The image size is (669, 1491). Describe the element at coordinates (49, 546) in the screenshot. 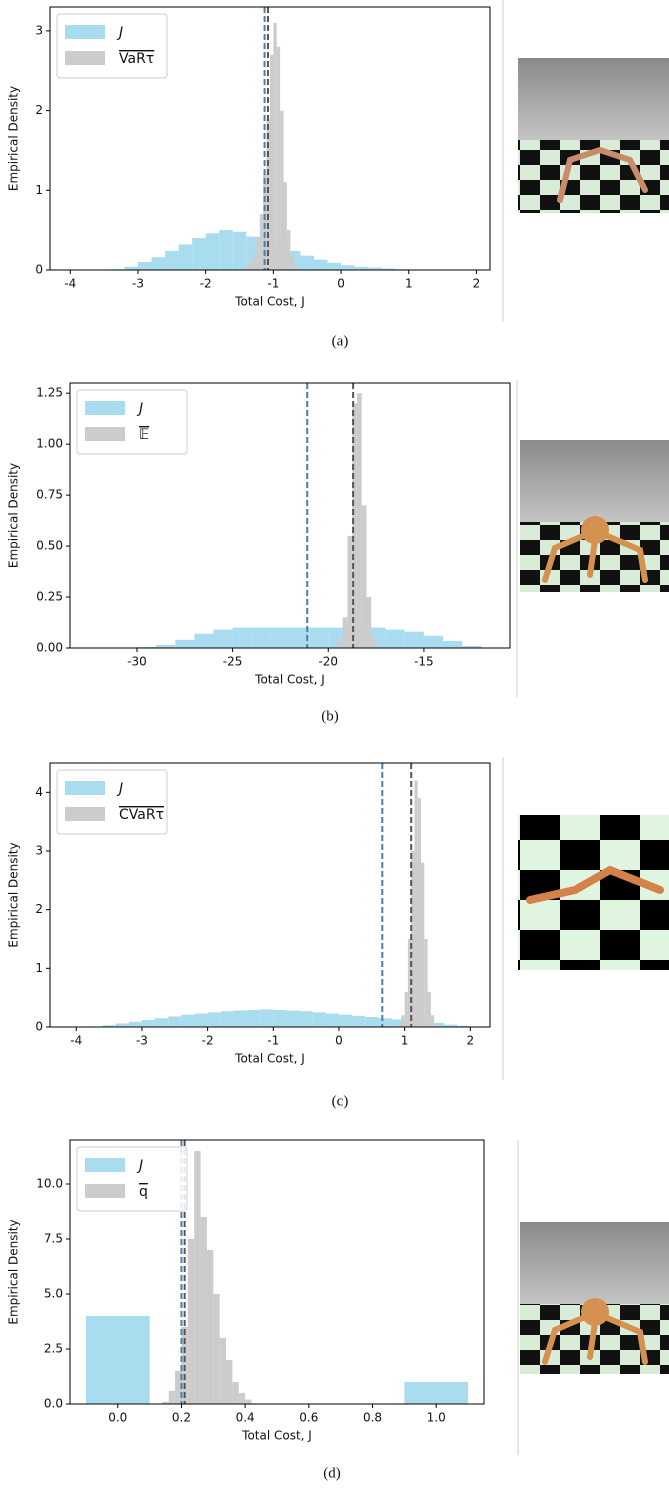

I see `y-tick-label: 0.50` at that location.